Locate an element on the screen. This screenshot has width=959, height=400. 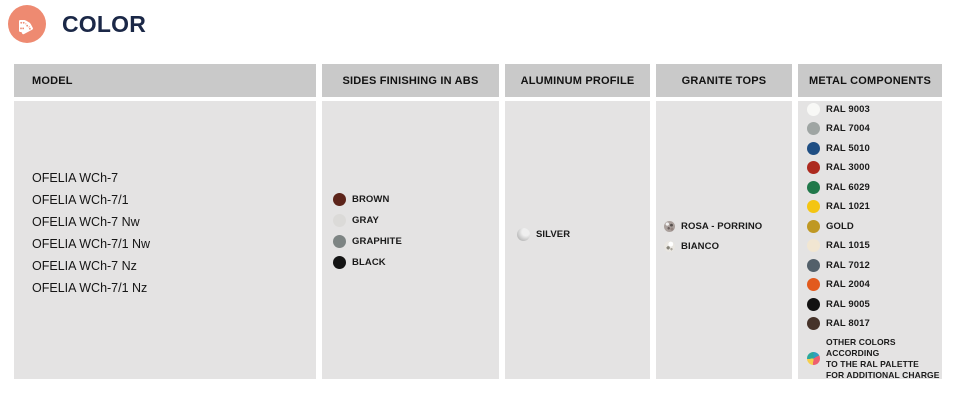
metal-swatch-list: RAL 9003 RAL 7004 RAL 5010 RAL 3 is located at coordinates (874, 217).